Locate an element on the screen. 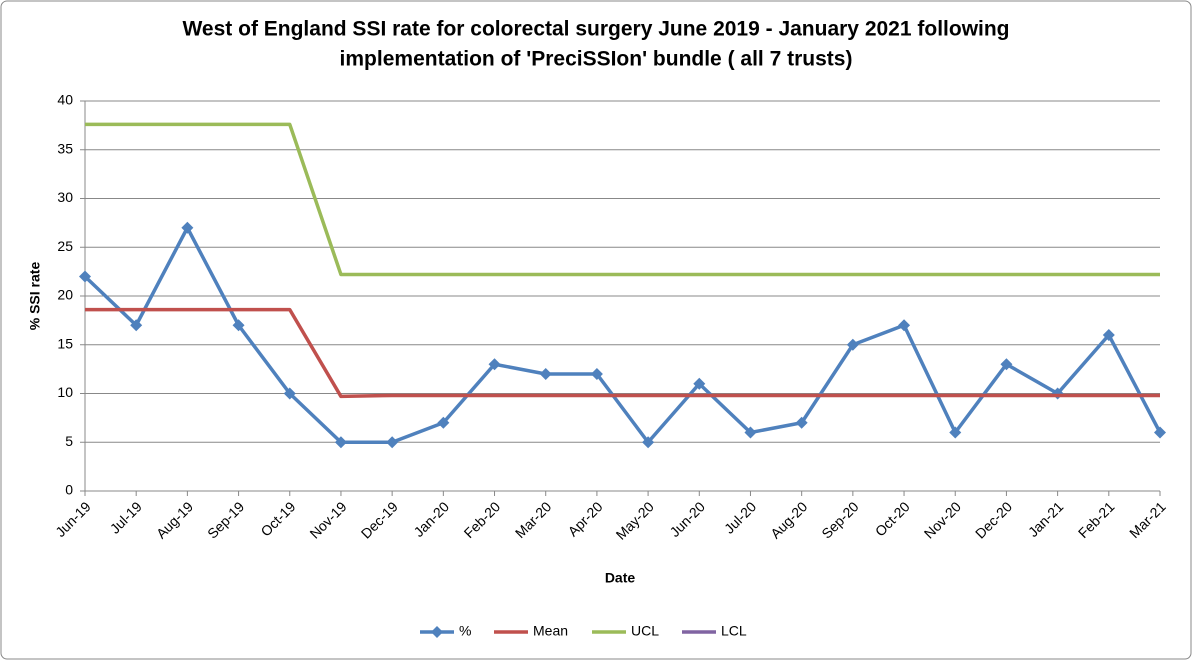  series-line is located at coordinates (622, 353).